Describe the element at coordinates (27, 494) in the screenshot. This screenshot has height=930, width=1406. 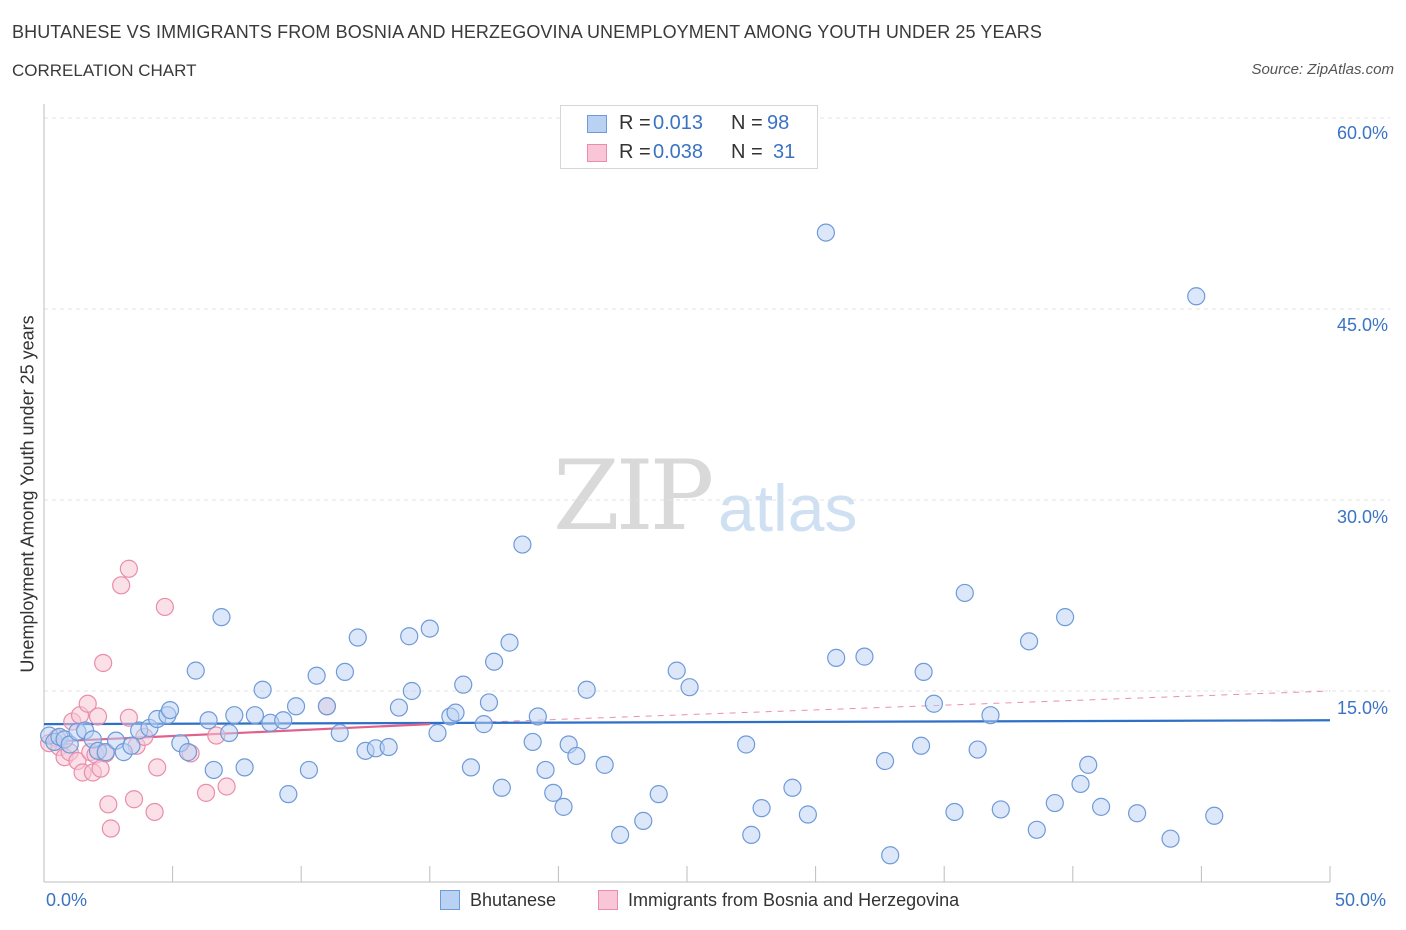
I see `y-axis-label: Unemployment Among Youth under 25 years` at that location.